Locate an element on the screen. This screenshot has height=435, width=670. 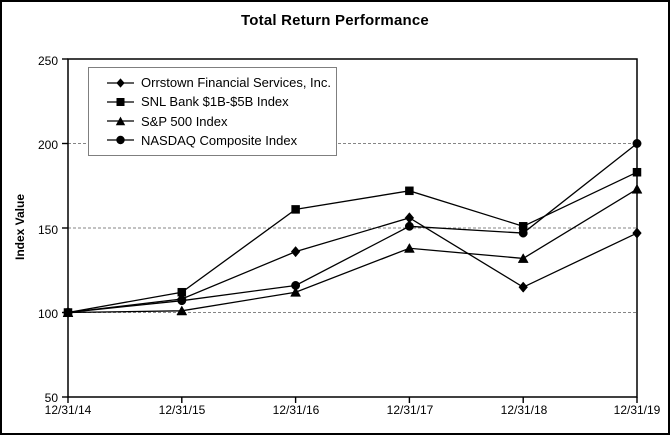
y-tick-label-50: 50 is located at coordinates (51, 398).